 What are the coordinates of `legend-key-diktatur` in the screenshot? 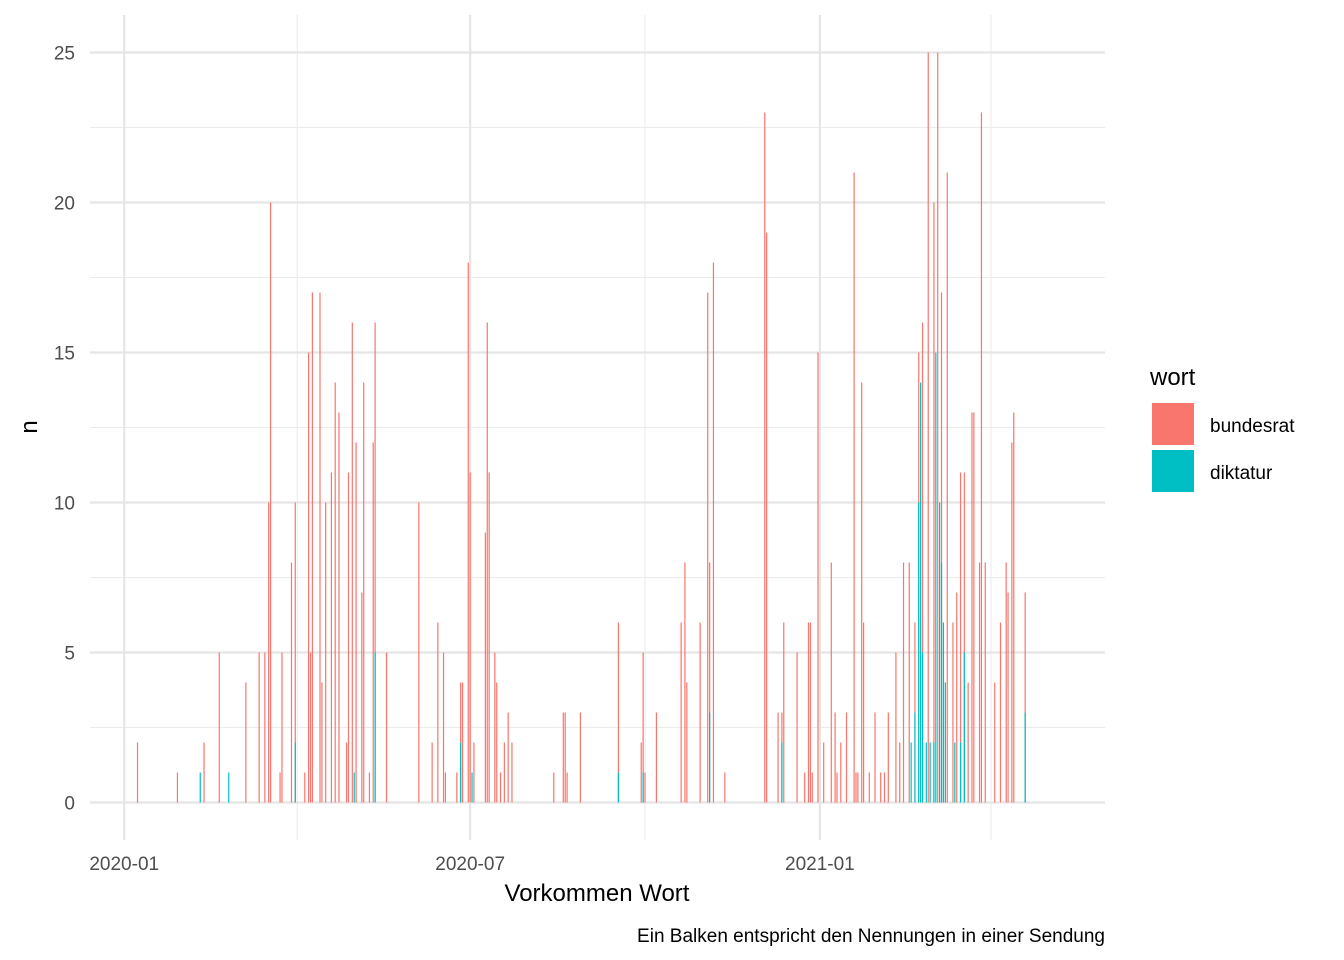 It's located at (1173, 471).